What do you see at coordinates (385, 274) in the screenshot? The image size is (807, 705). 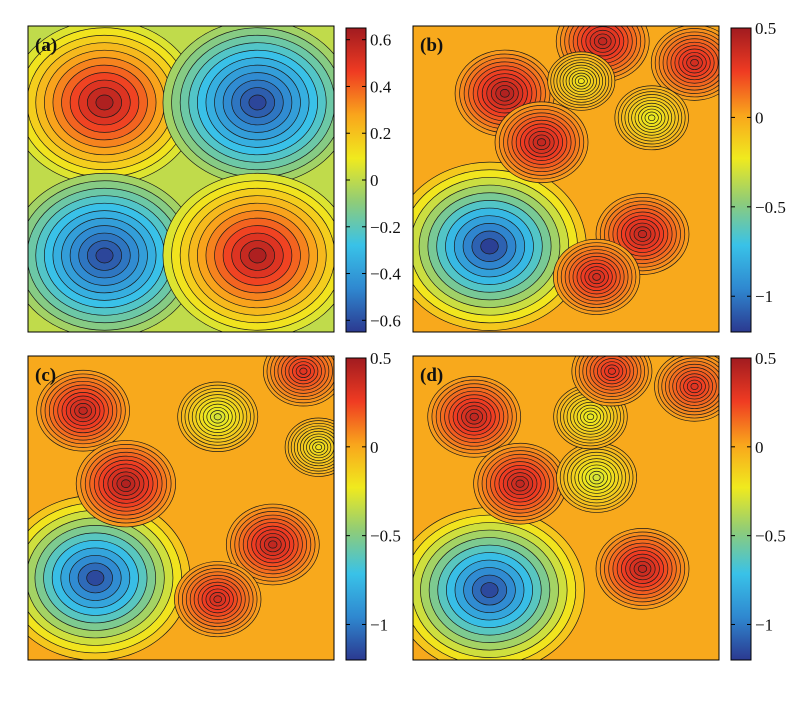 I see `colorbar-tick-label: −0.4` at bounding box center [385, 274].